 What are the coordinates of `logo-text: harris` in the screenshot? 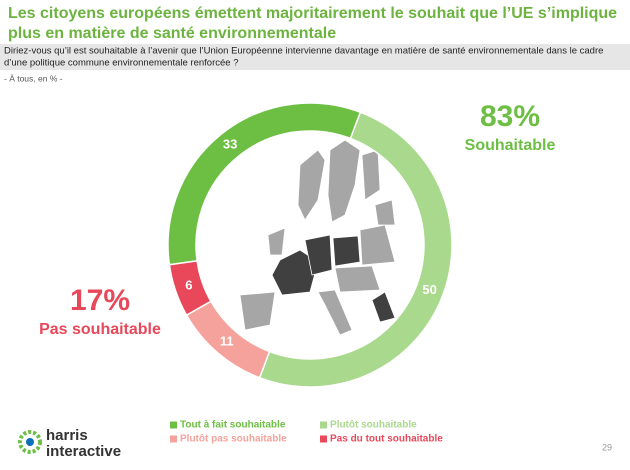 It's located at (67, 435).